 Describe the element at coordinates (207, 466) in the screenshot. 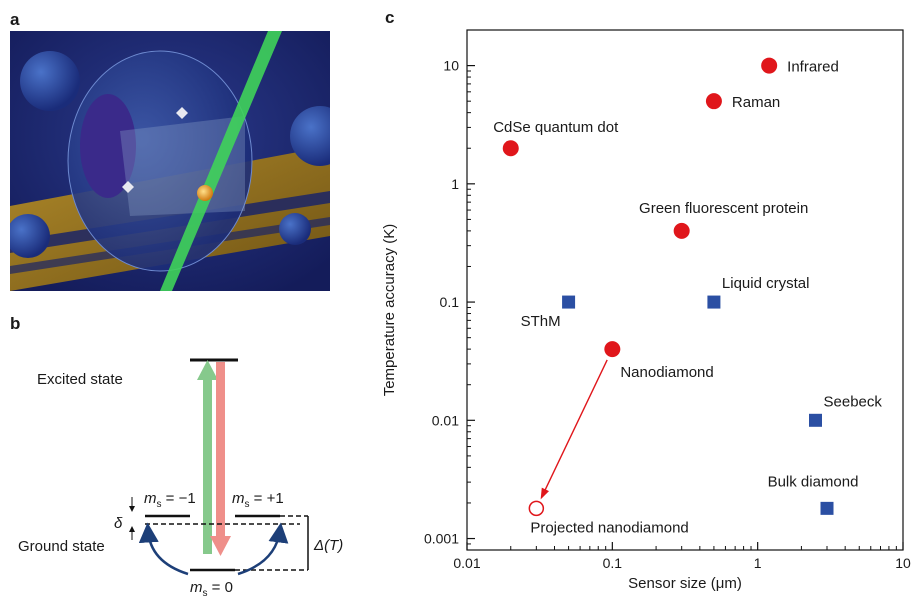

I see `excitation-arrow` at that location.